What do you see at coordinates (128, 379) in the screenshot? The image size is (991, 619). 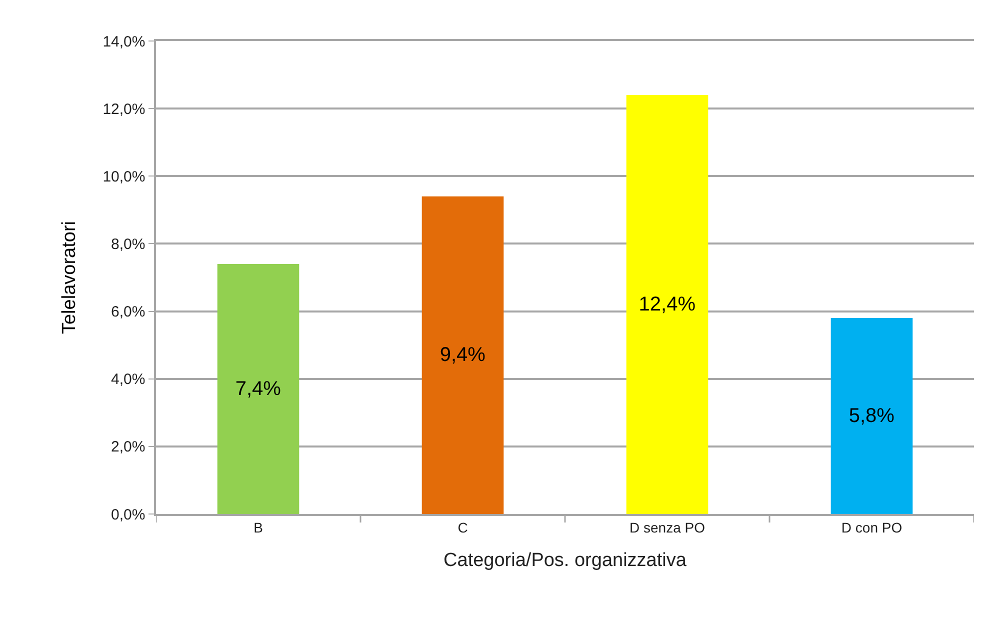 I see `y-tick-label: 4,0%` at bounding box center [128, 379].